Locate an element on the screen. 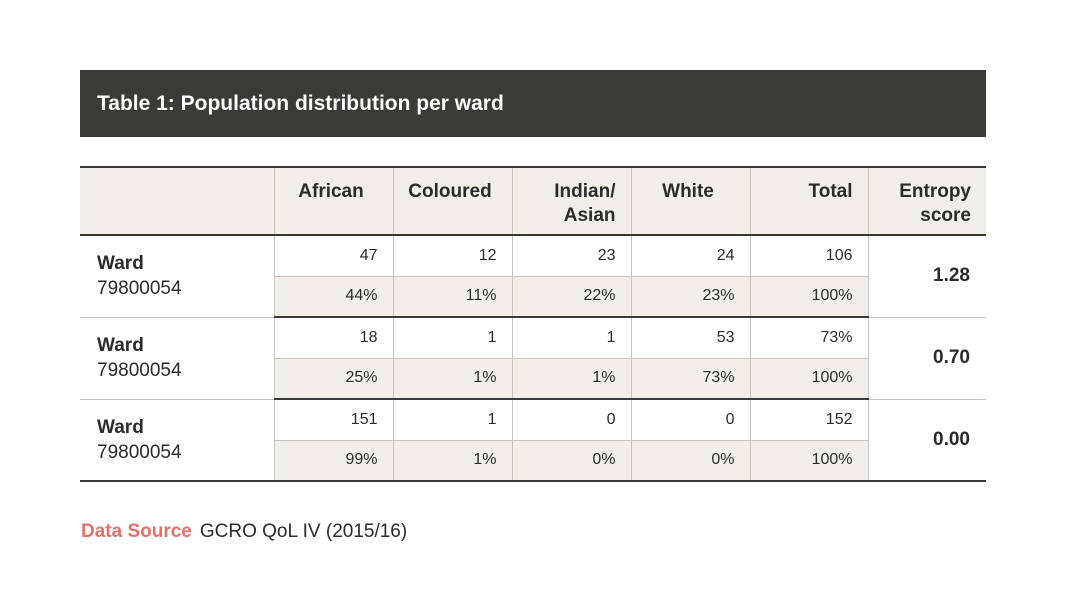  percent-white: 73% is located at coordinates (690, 379).